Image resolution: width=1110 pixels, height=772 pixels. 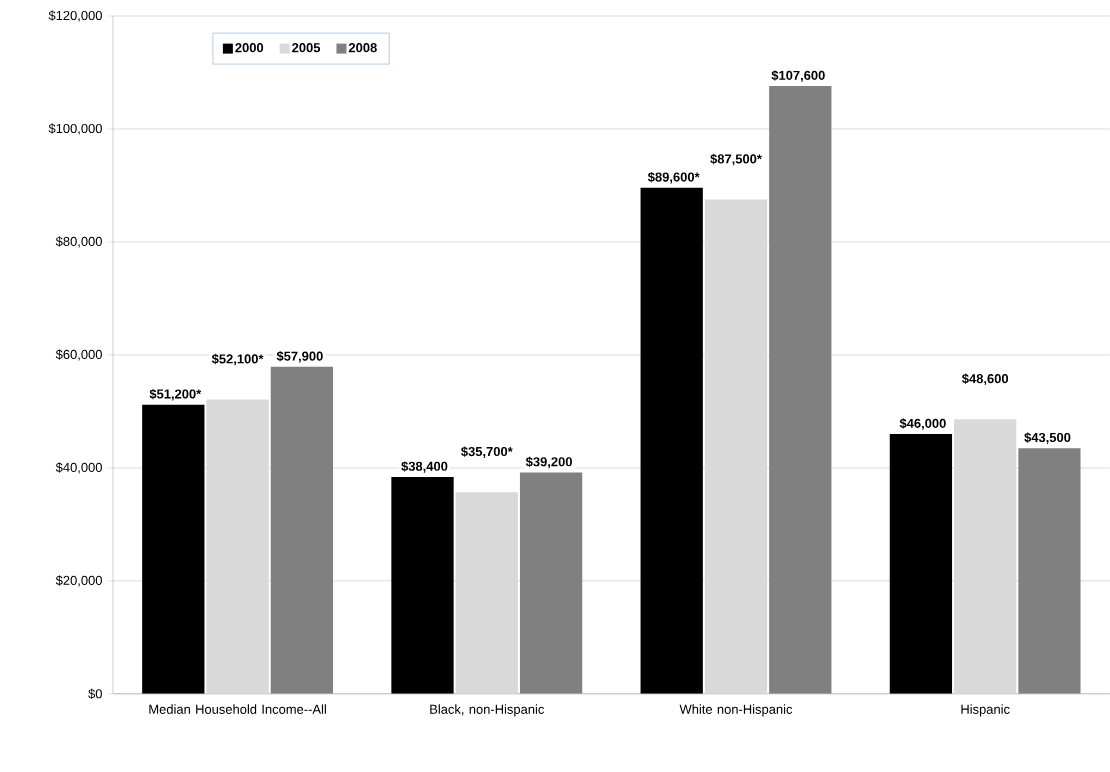 What do you see at coordinates (487, 452) in the screenshot?
I see `data-label: $35,700*` at bounding box center [487, 452].